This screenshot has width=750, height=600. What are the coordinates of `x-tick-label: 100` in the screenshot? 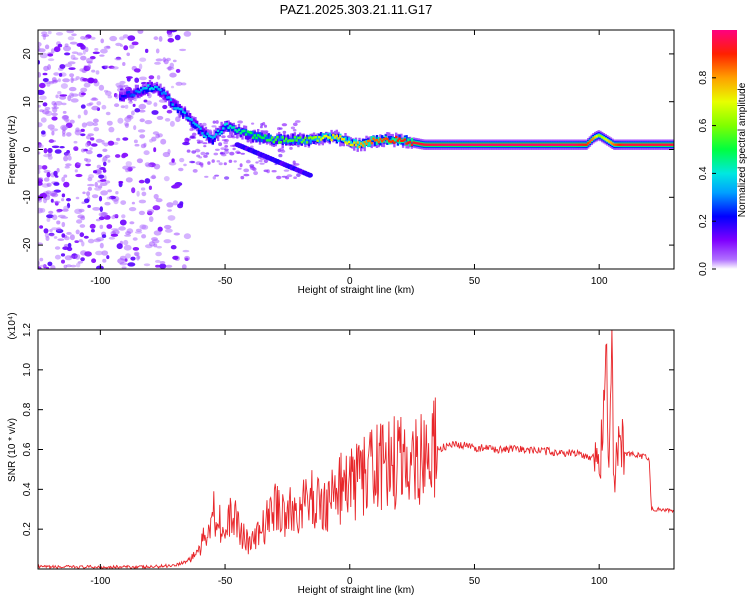 It's located at (599, 581).